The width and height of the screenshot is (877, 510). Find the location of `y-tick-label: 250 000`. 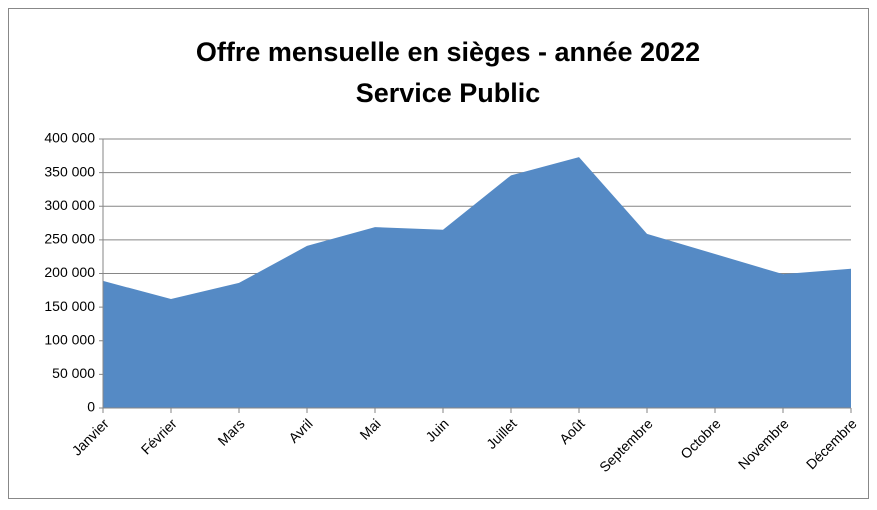

y-tick-label: 250 000 is located at coordinates (69, 239).